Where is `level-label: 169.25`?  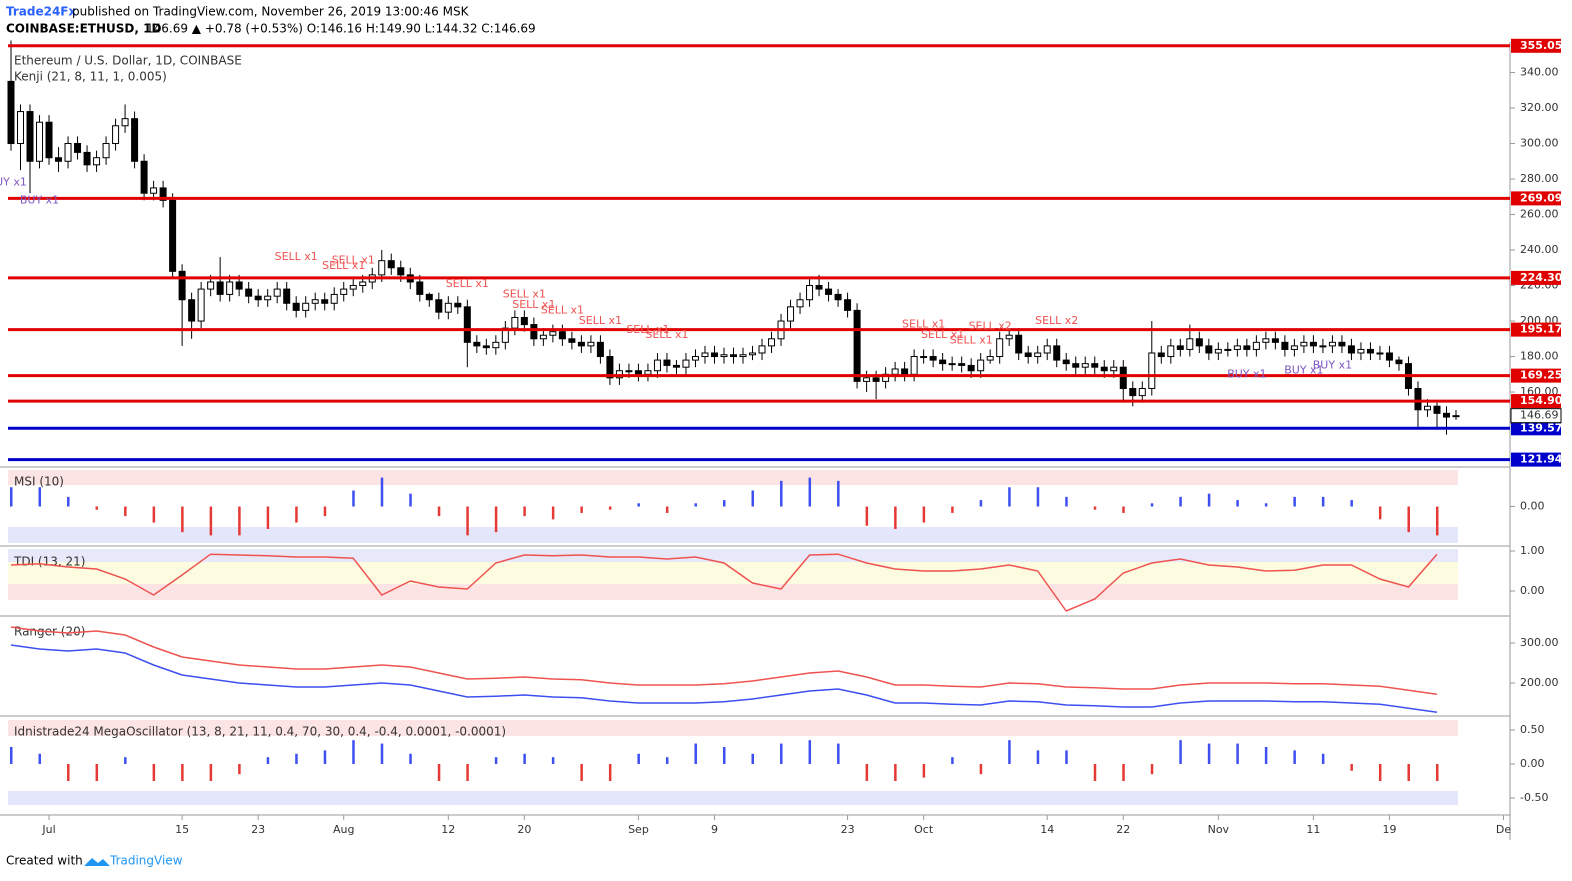 level-label: 169.25 is located at coordinates (1541, 375).